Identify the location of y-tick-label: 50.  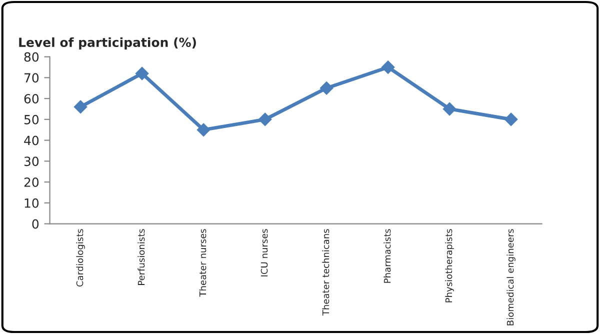
(31, 119).